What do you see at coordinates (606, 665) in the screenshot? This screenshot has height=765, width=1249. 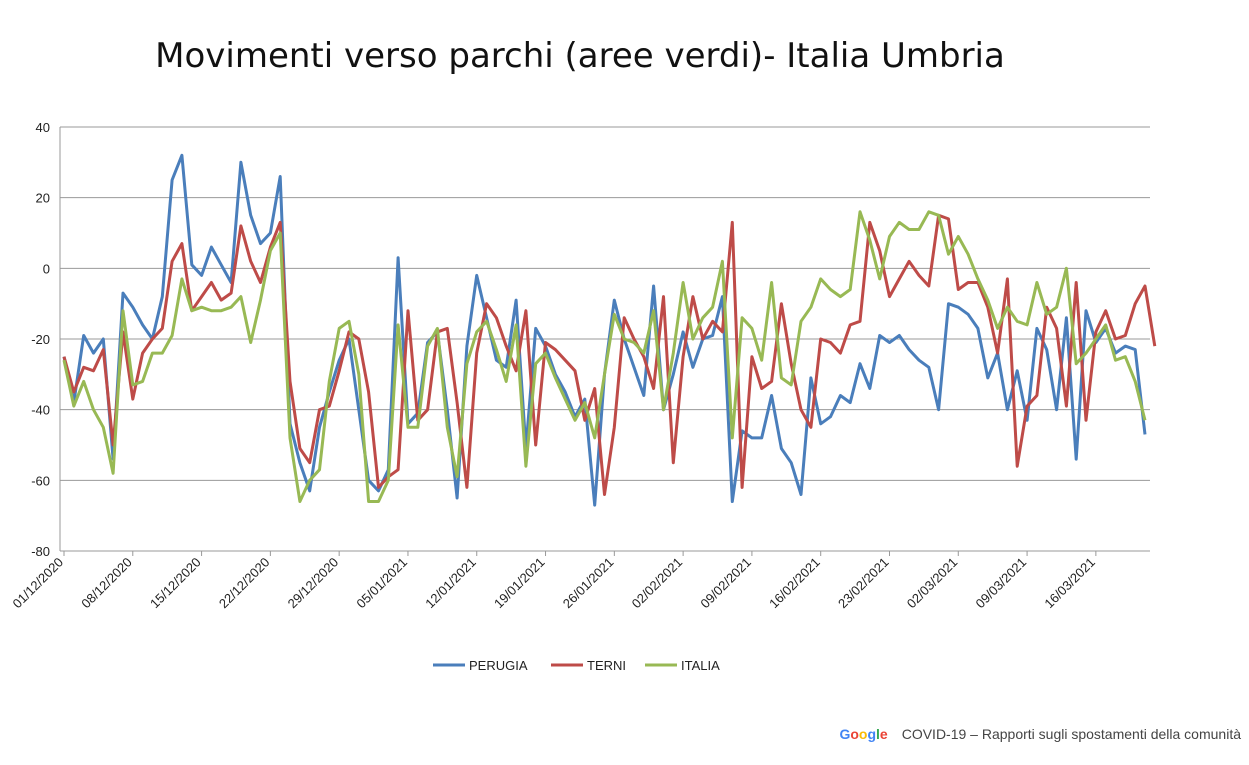 I see `legend-label-terni: TERNI` at bounding box center [606, 665].